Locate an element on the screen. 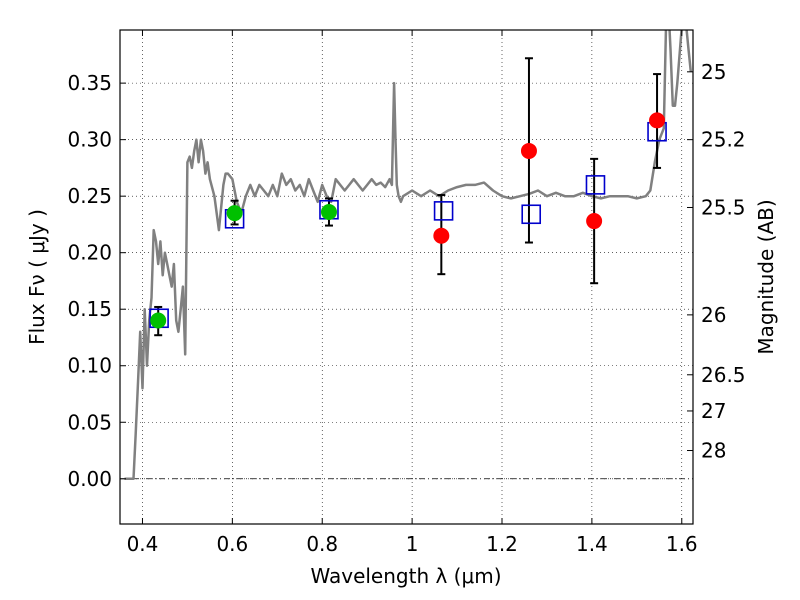  y-tick-label: 0.25 is located at coordinates (89, 196).